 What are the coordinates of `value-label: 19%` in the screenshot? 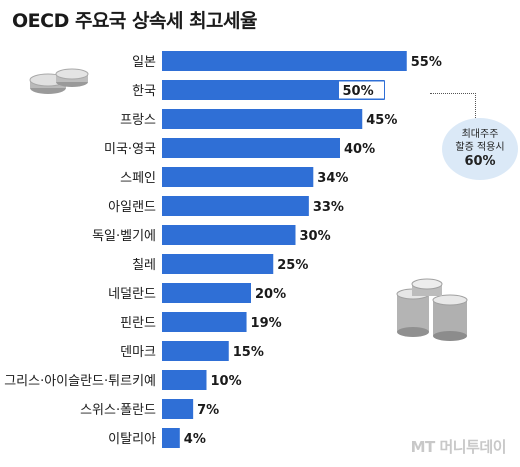 It's located at (266, 323).